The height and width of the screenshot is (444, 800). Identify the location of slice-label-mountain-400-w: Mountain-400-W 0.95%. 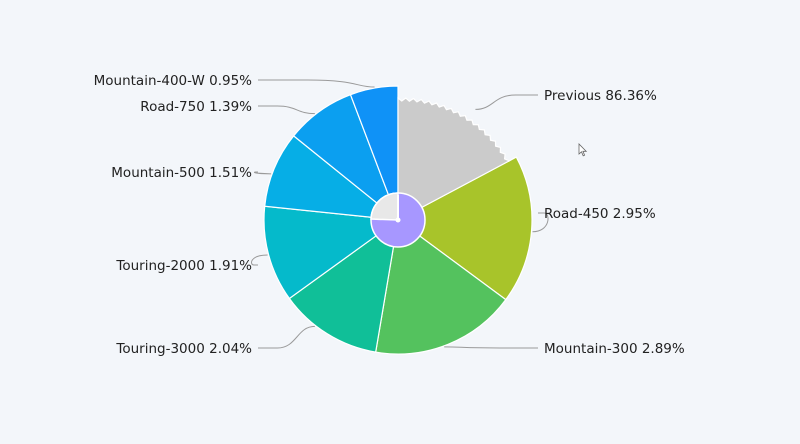
(173, 81).